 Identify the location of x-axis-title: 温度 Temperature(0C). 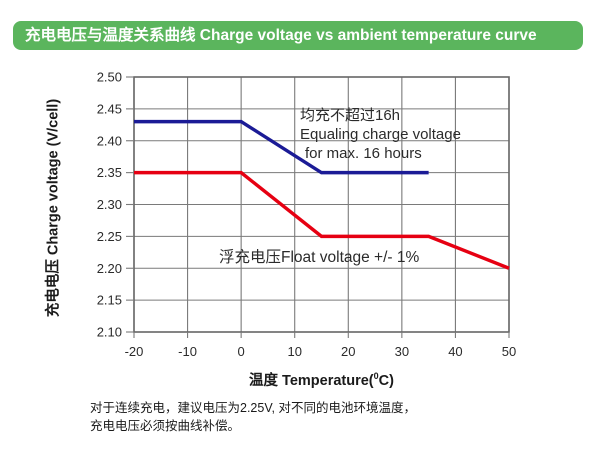
(321, 379).